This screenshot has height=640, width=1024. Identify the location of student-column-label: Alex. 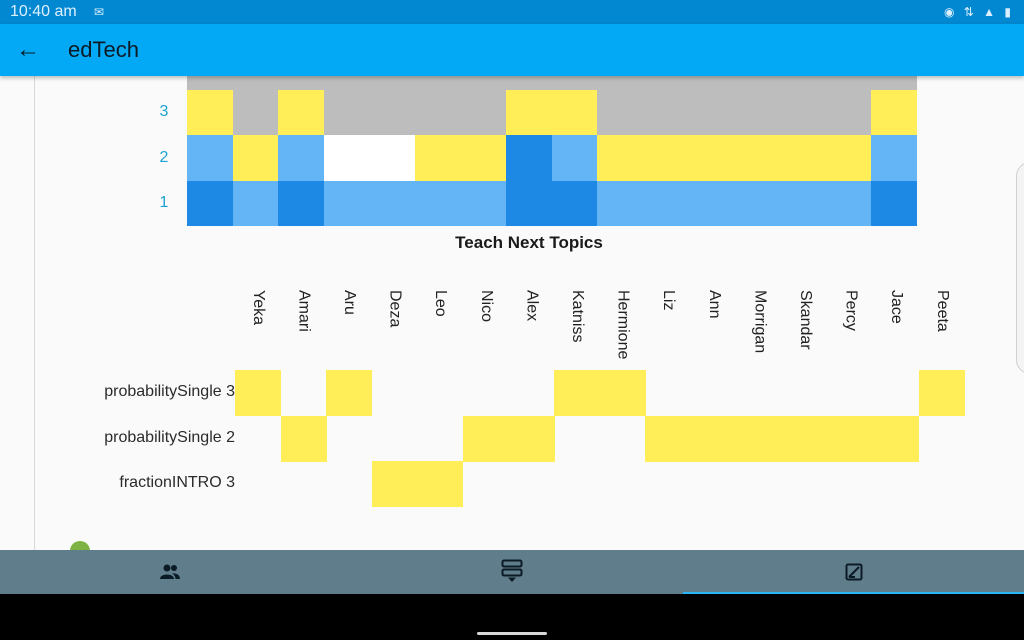
(532, 306).